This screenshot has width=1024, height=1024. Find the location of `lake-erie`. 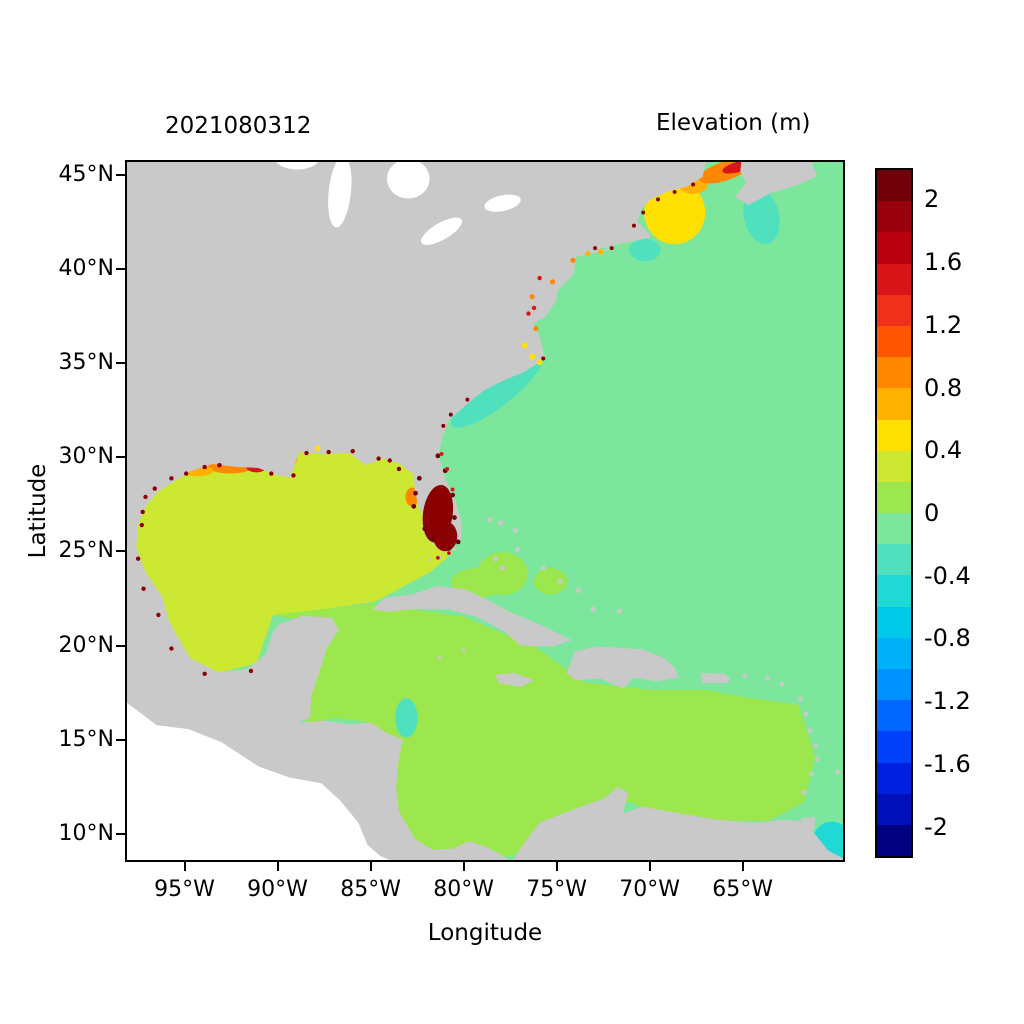

lake-erie is located at coordinates (442, 231).